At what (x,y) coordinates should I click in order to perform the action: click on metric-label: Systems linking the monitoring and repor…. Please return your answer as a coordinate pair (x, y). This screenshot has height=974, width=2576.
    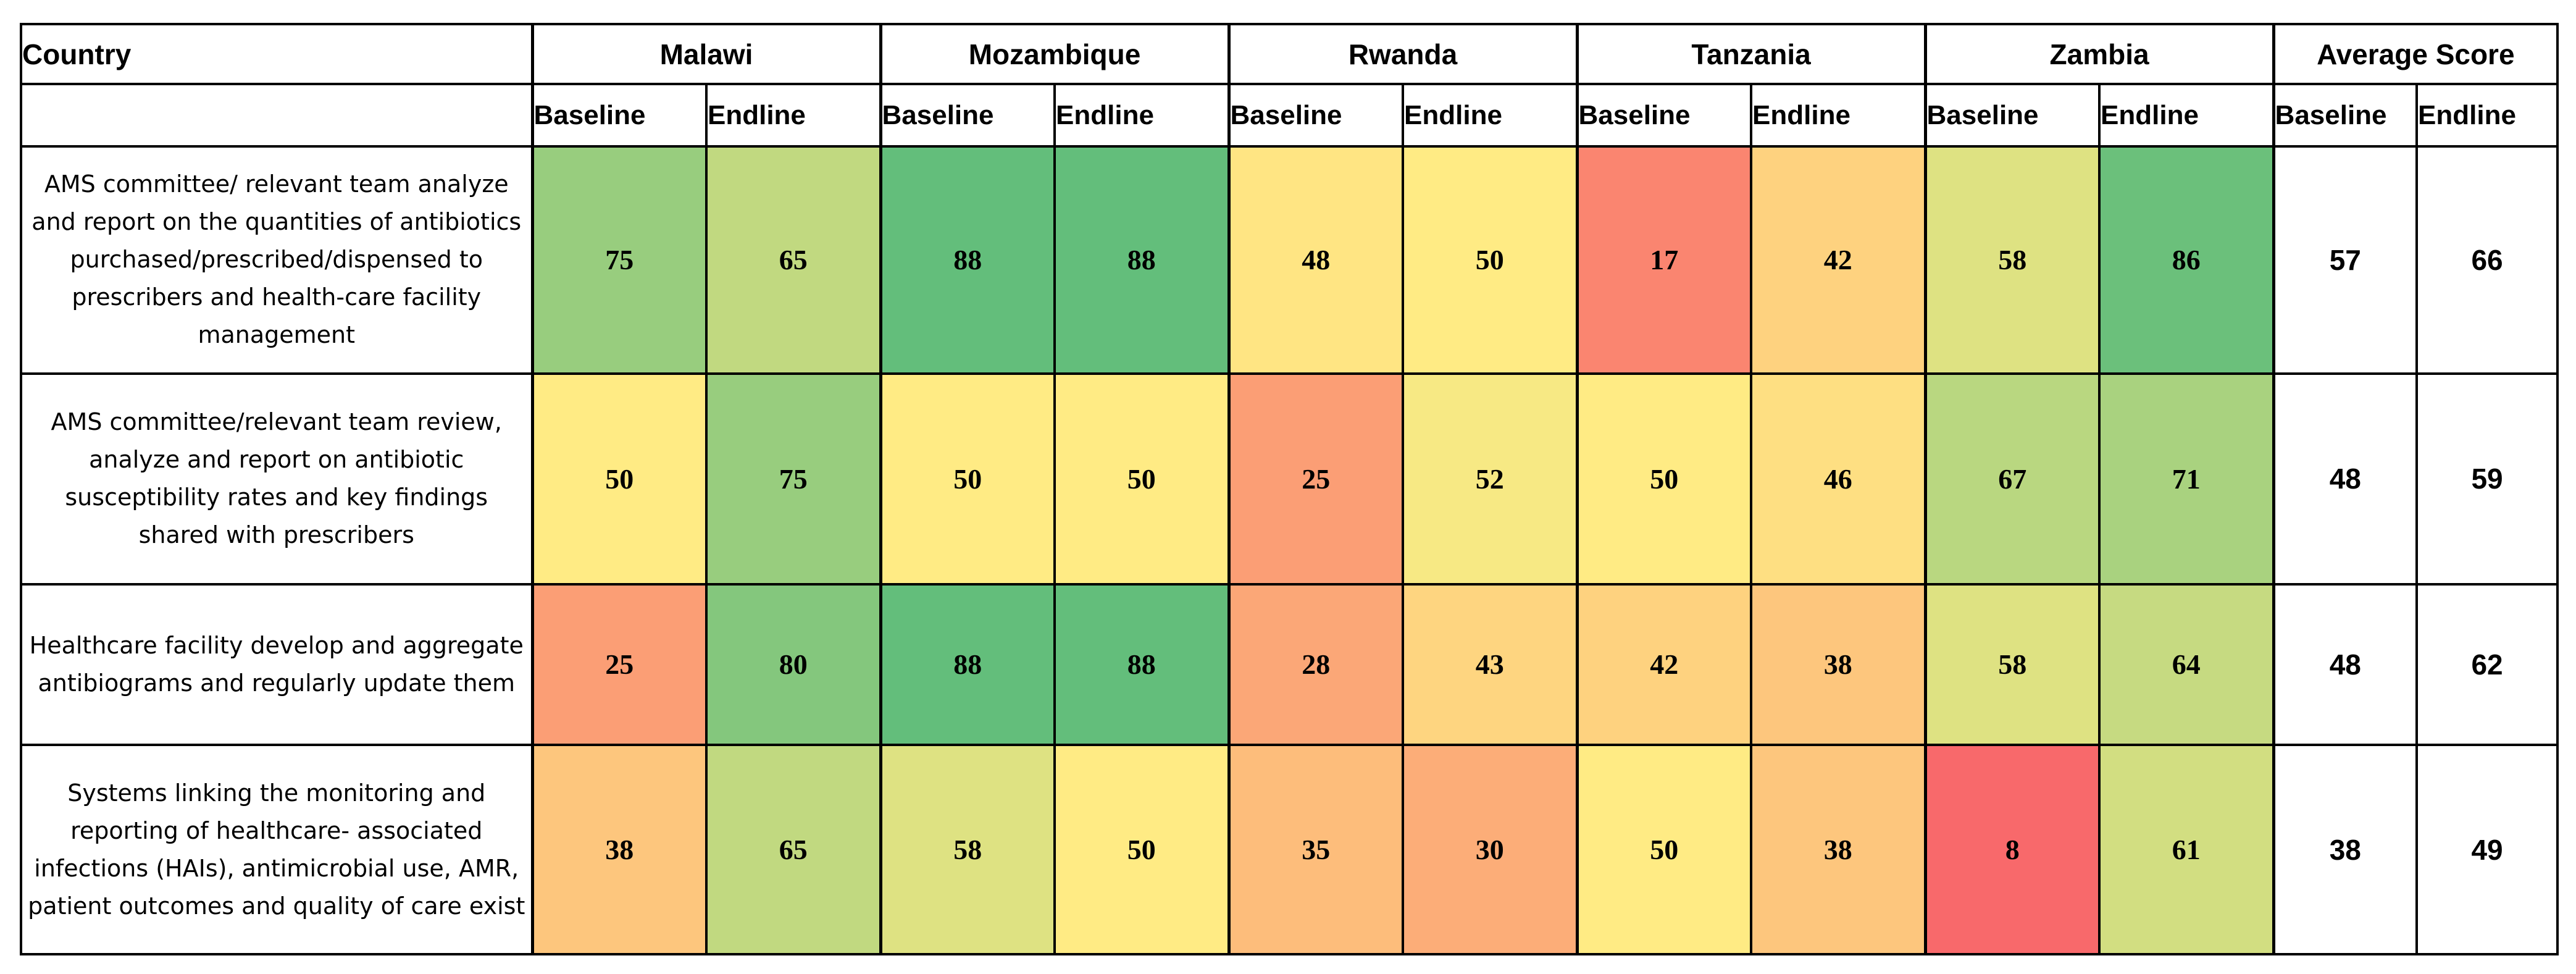
    Looking at the image, I should click on (277, 849).